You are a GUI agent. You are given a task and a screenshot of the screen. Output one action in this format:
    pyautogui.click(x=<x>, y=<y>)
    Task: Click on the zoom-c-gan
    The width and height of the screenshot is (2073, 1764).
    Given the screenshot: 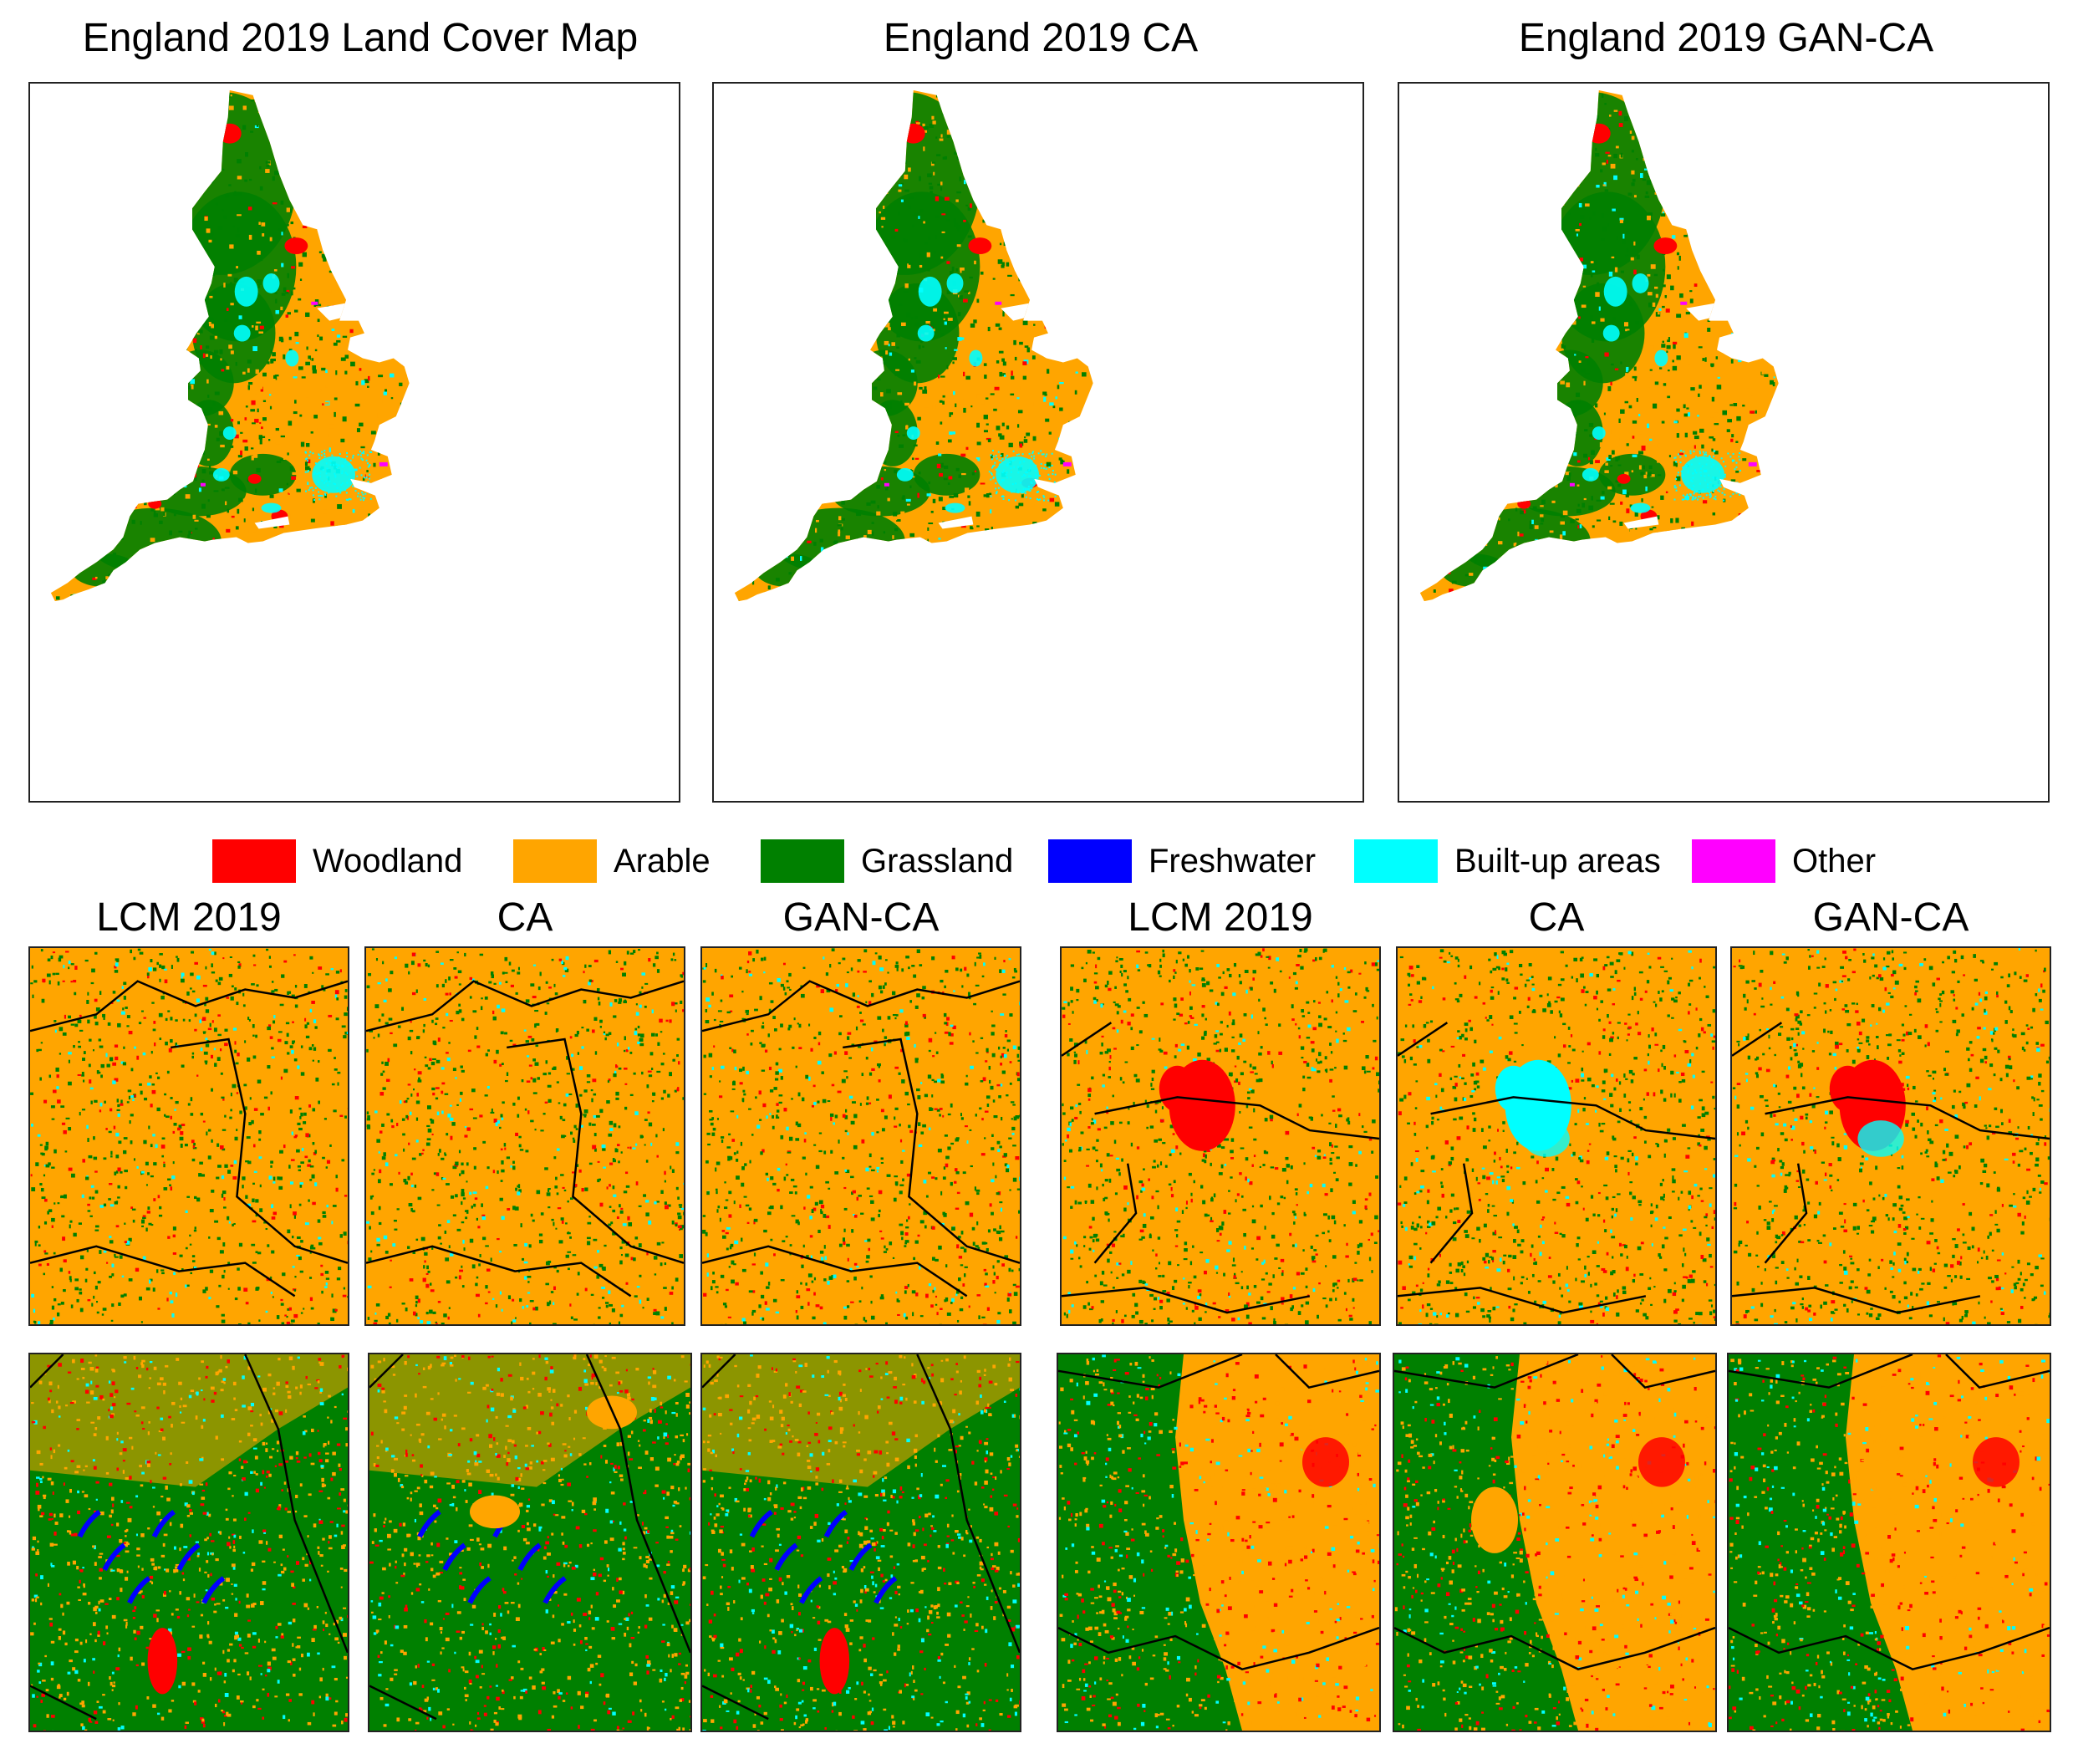 What is the action you would take?
    pyautogui.click(x=861, y=1542)
    